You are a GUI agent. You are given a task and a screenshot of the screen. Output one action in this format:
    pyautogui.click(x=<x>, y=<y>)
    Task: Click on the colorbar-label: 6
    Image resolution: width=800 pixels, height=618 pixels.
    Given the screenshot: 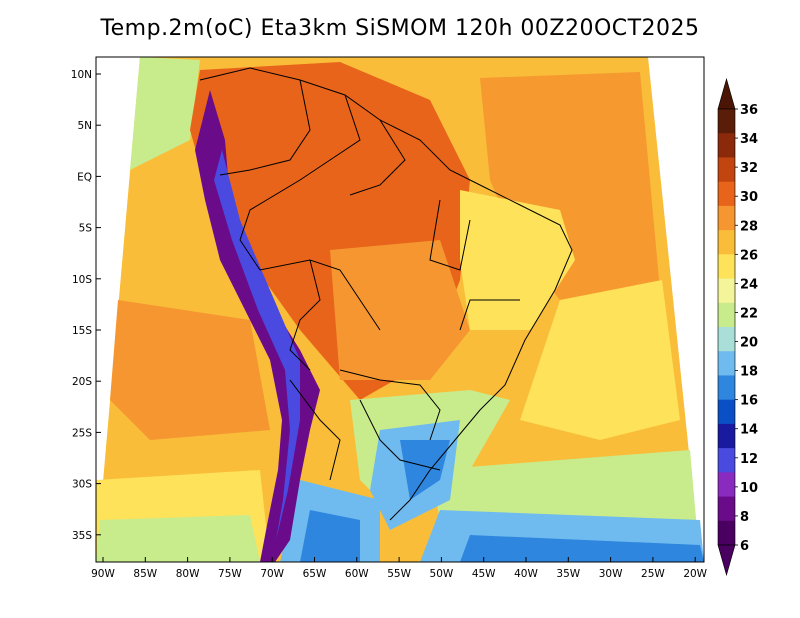 What is the action you would take?
    pyautogui.click(x=744, y=546)
    